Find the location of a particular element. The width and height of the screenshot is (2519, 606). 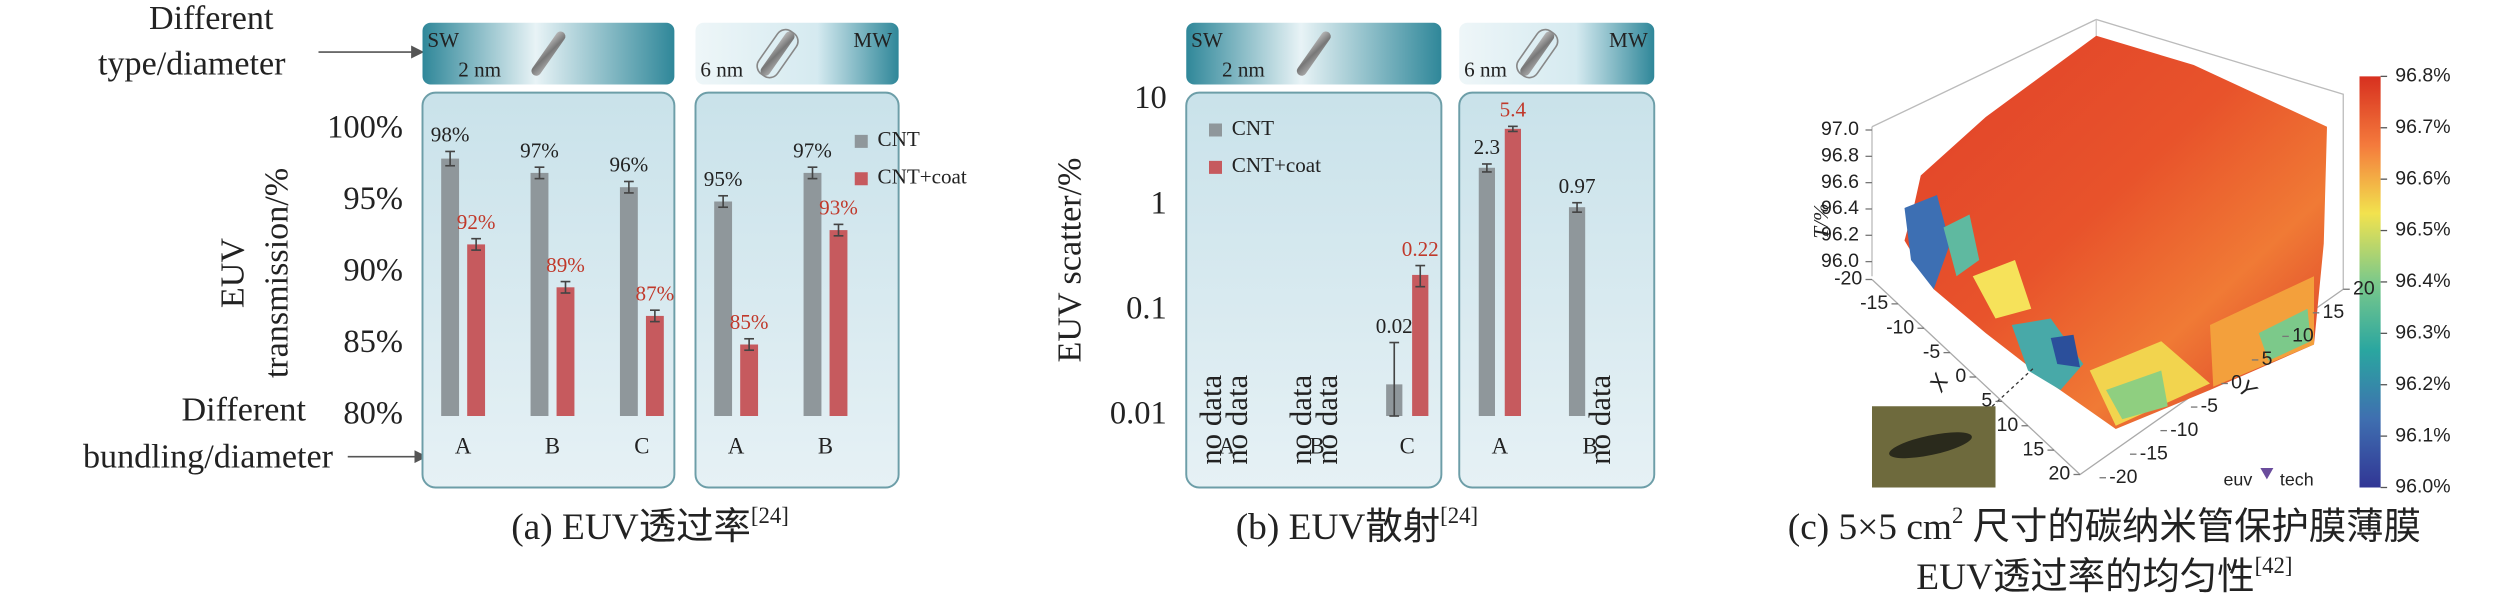

y-tick-label: 0 is located at coordinates (2236, 383).